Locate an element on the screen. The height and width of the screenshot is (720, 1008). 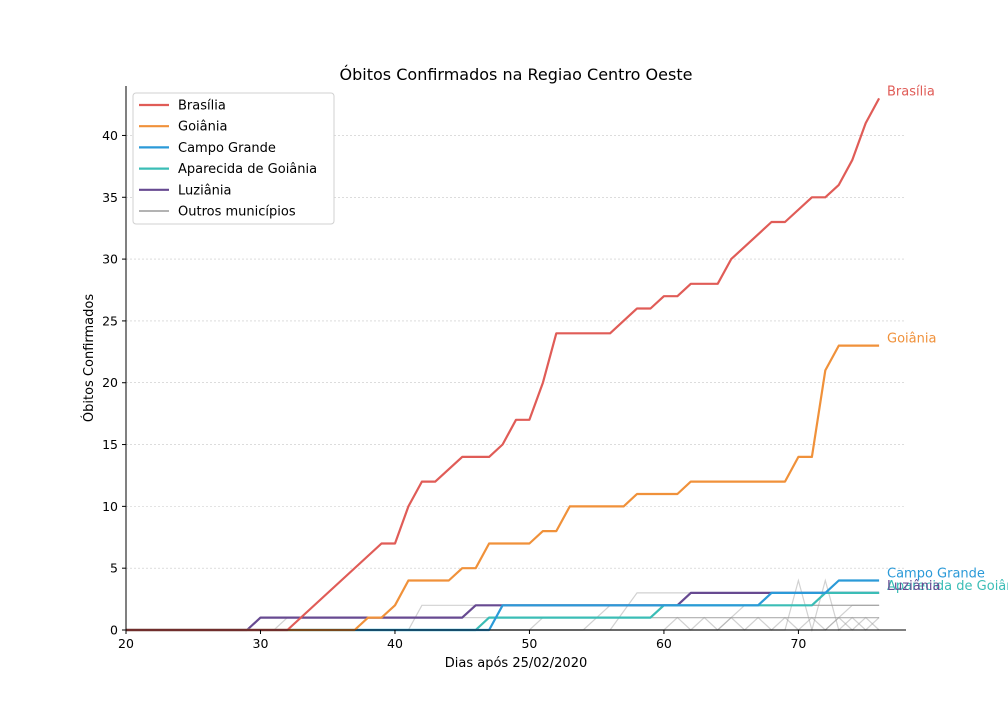
y-axis-label: Óbitos Confirmados is located at coordinates (89, 358).